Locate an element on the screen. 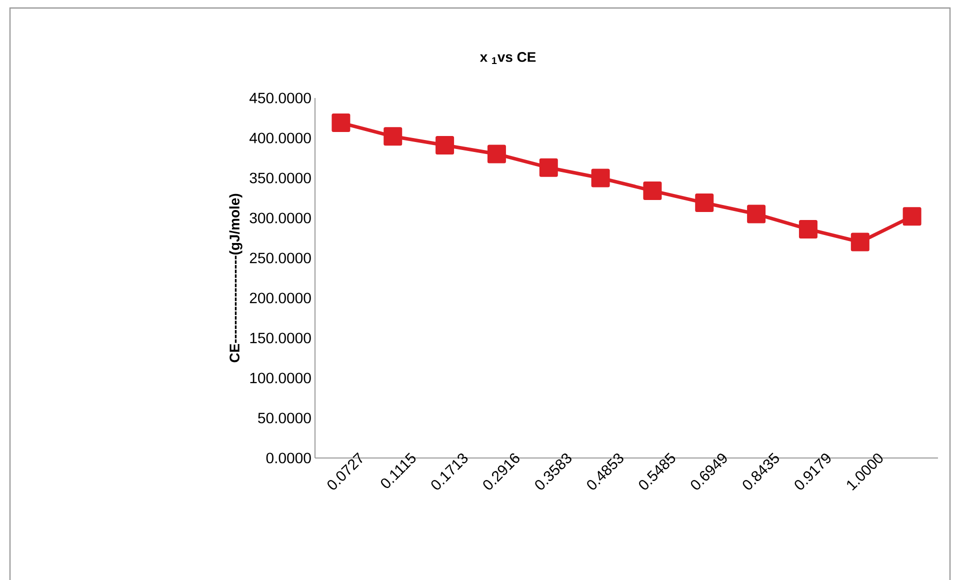 This screenshot has width=956, height=580. y-tick-label: 150.0000 is located at coordinates (280, 338).